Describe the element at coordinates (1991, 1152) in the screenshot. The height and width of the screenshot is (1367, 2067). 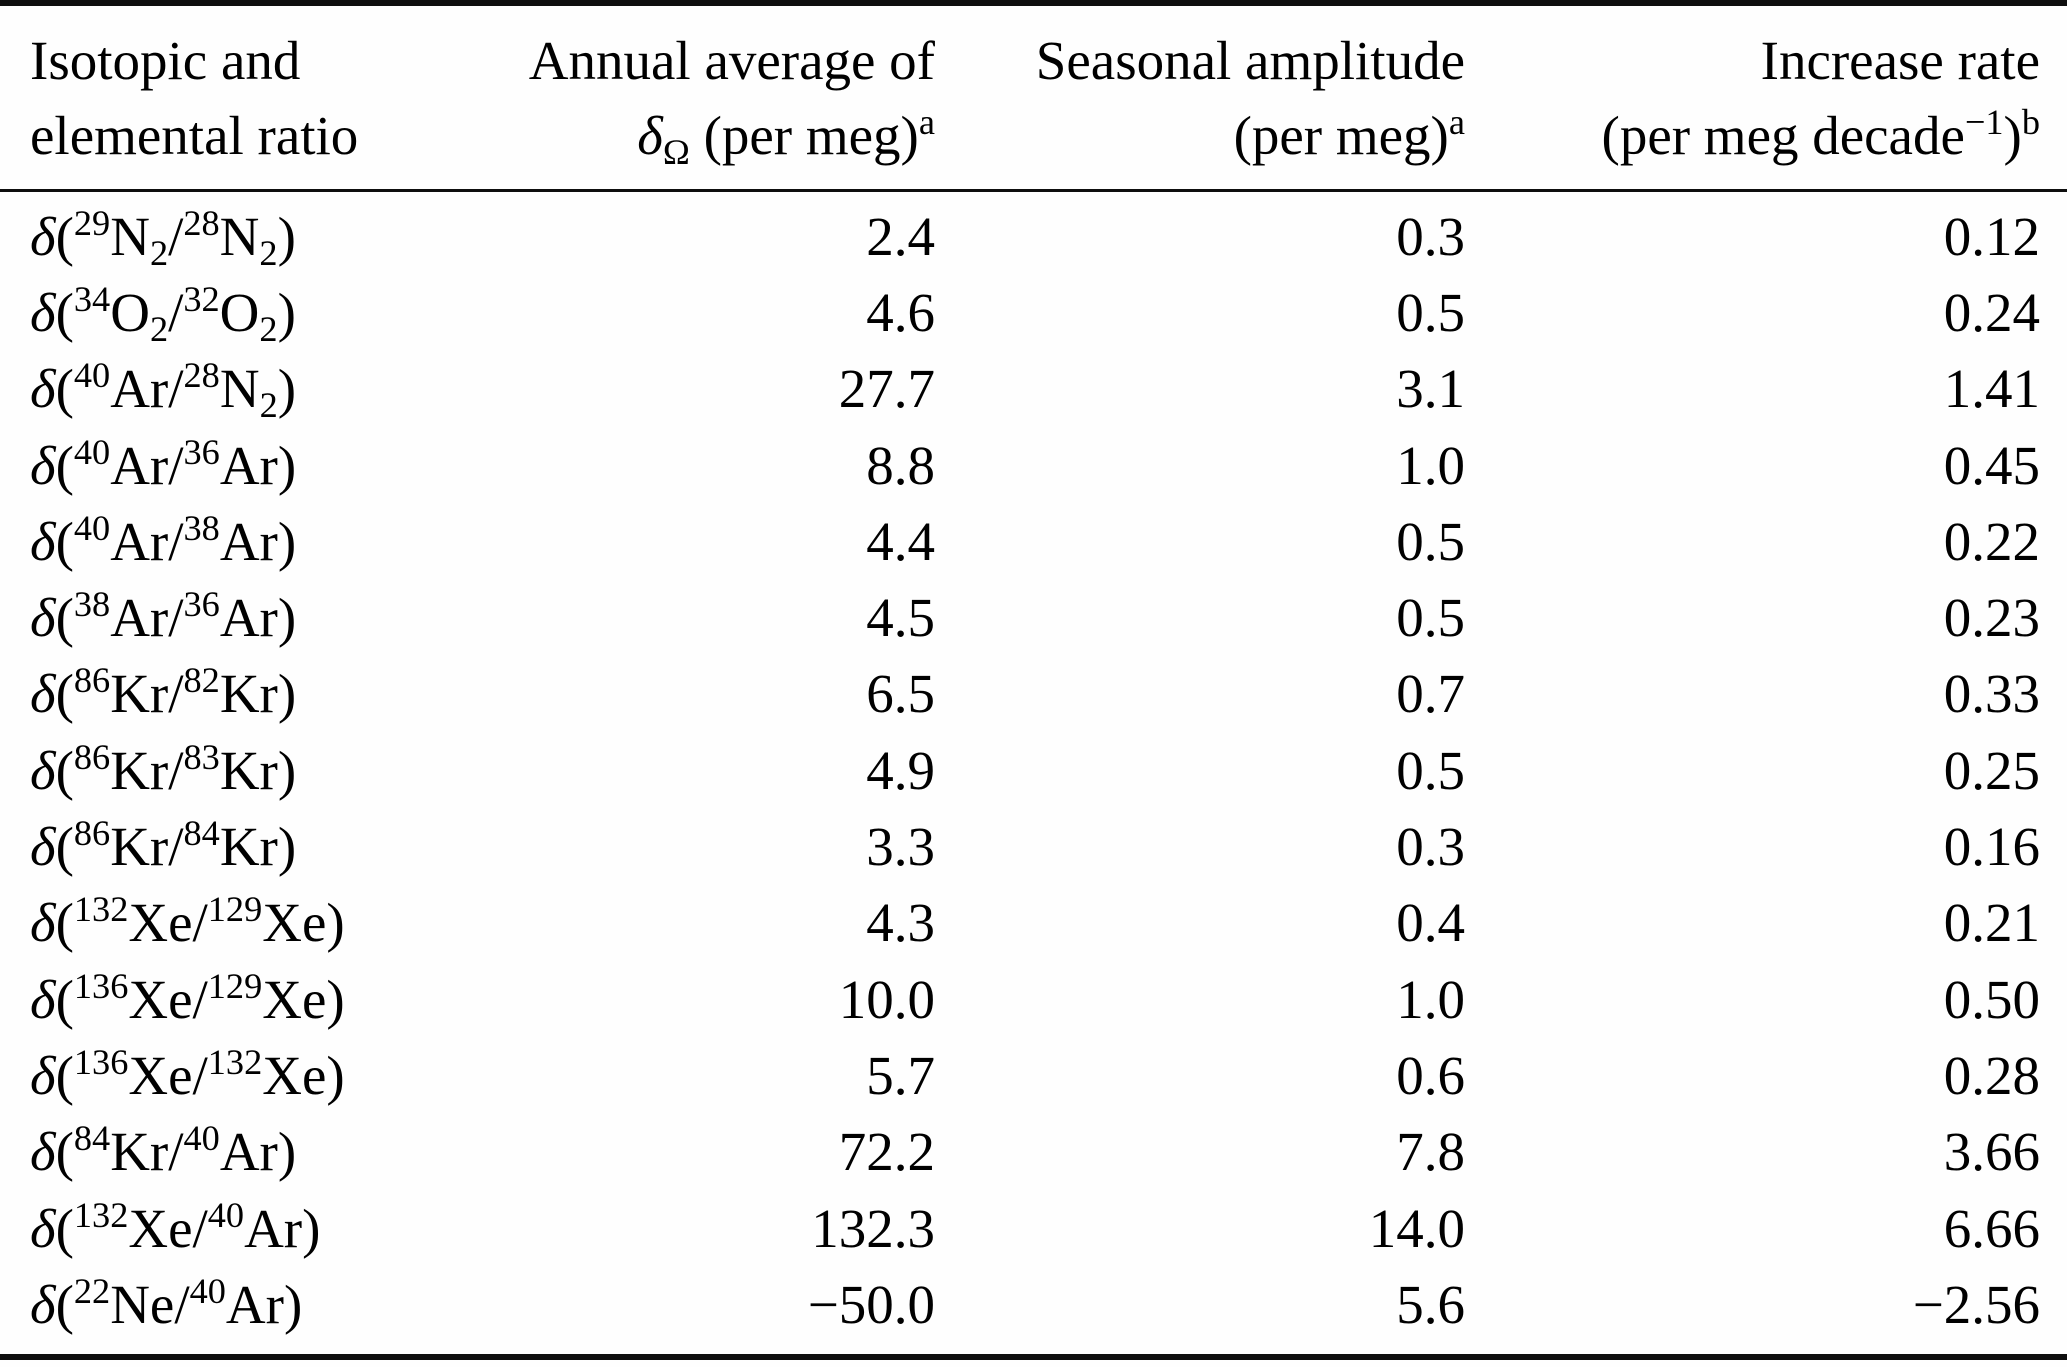
I see `increase-rate-value: 3.66` at that location.